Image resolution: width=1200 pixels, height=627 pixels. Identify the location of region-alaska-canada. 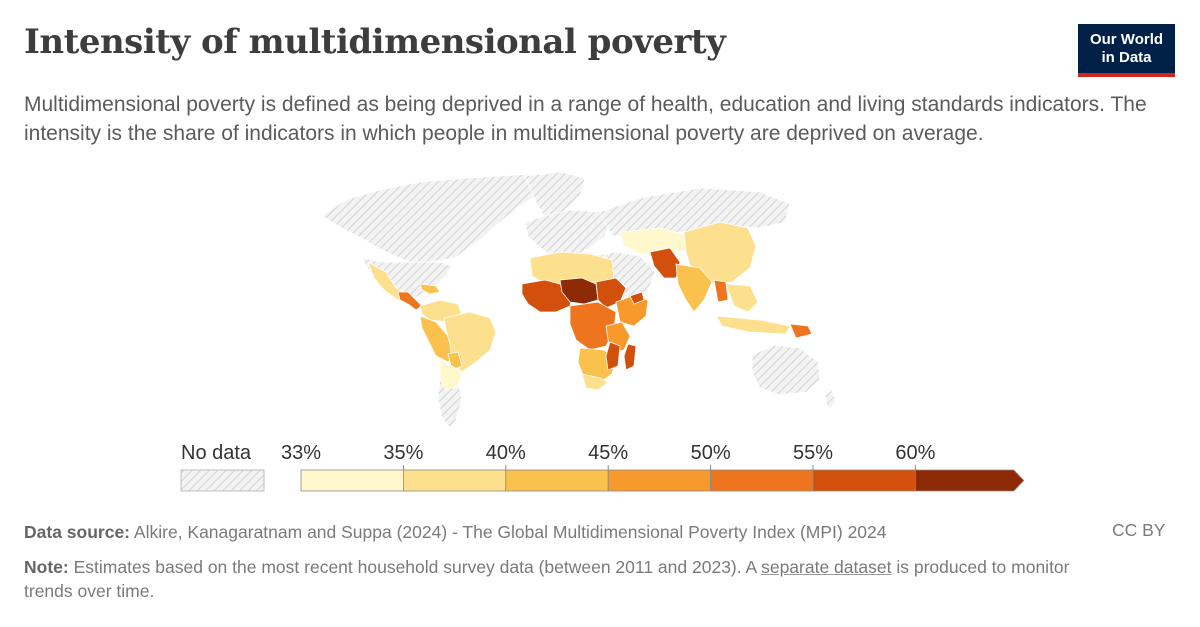
(433, 218).